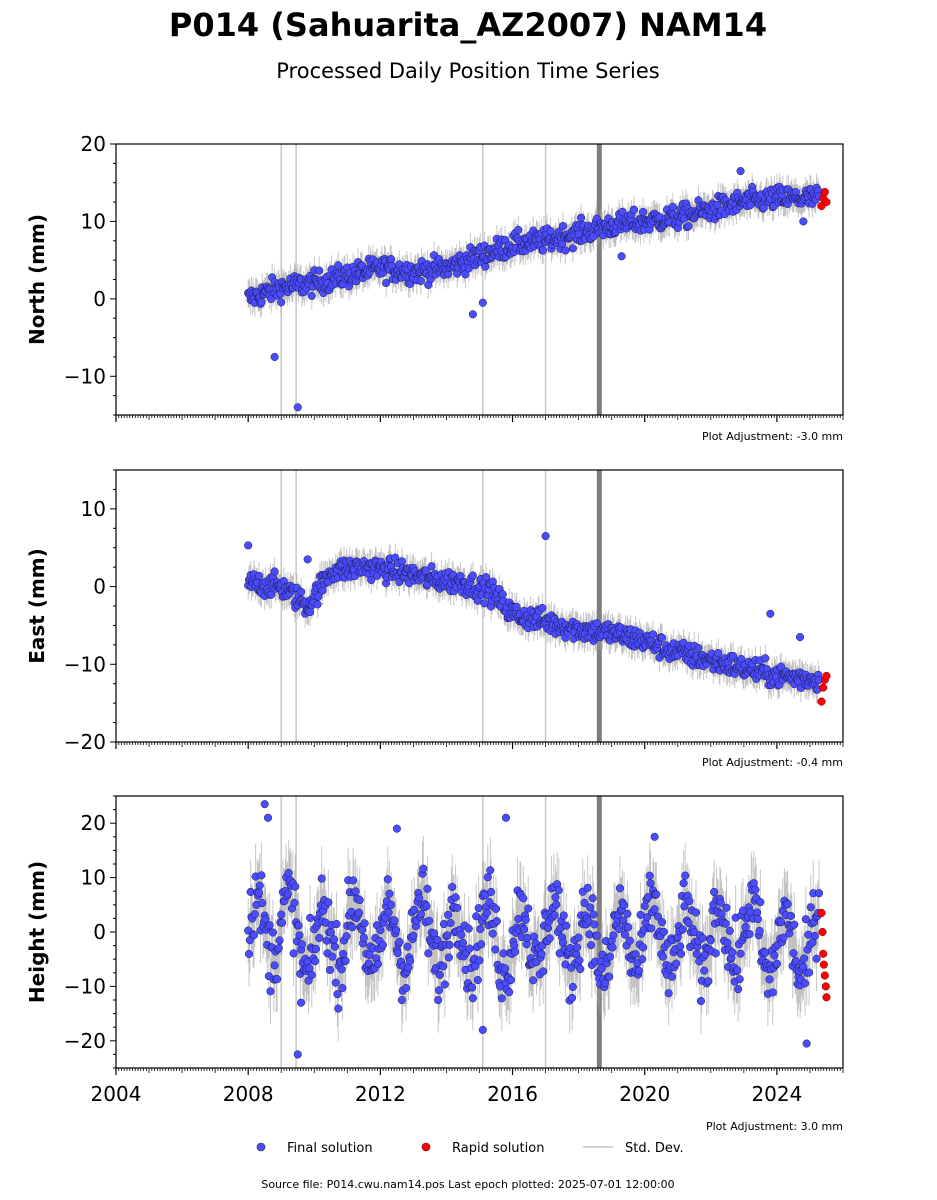 The image size is (937, 1200). Describe the element at coordinates (468, 71) in the screenshot. I see `figure-subtitle: Processed Daily Position Time Series` at that location.